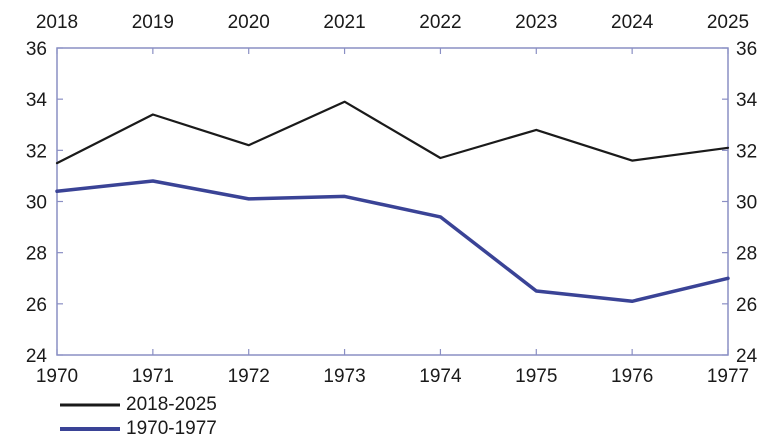 This screenshot has height=441, width=773. I want to click on legend-label-1970-1977: 1970-1977, so click(171, 428).